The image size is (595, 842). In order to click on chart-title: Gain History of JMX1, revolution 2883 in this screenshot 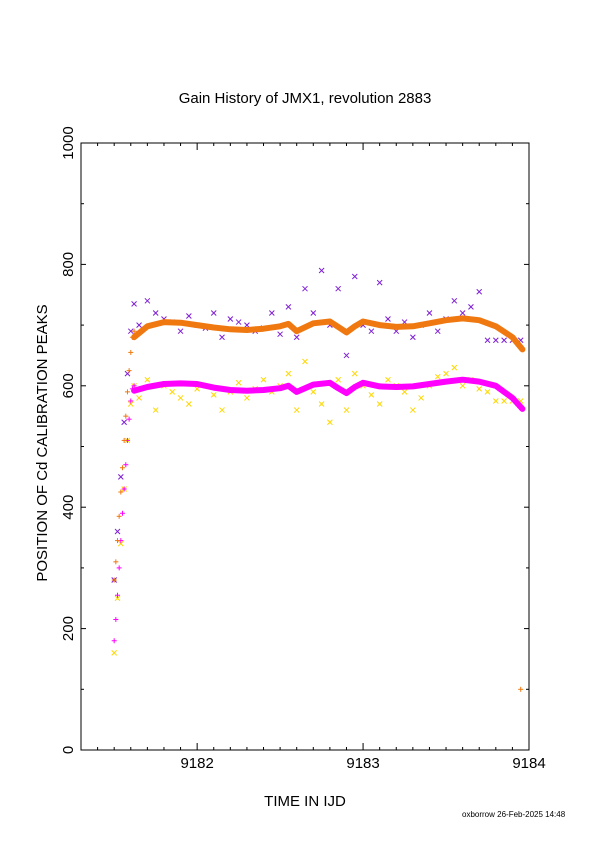, I will do `click(305, 98)`.